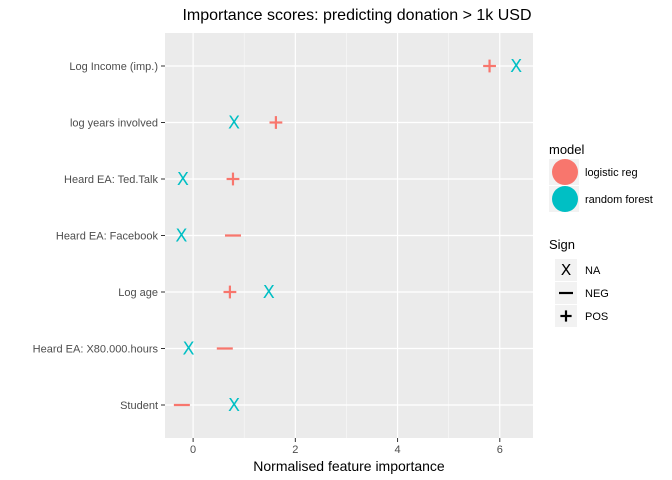 This screenshot has width=672, height=480. I want to click on x-tick-label: 4, so click(397, 450).